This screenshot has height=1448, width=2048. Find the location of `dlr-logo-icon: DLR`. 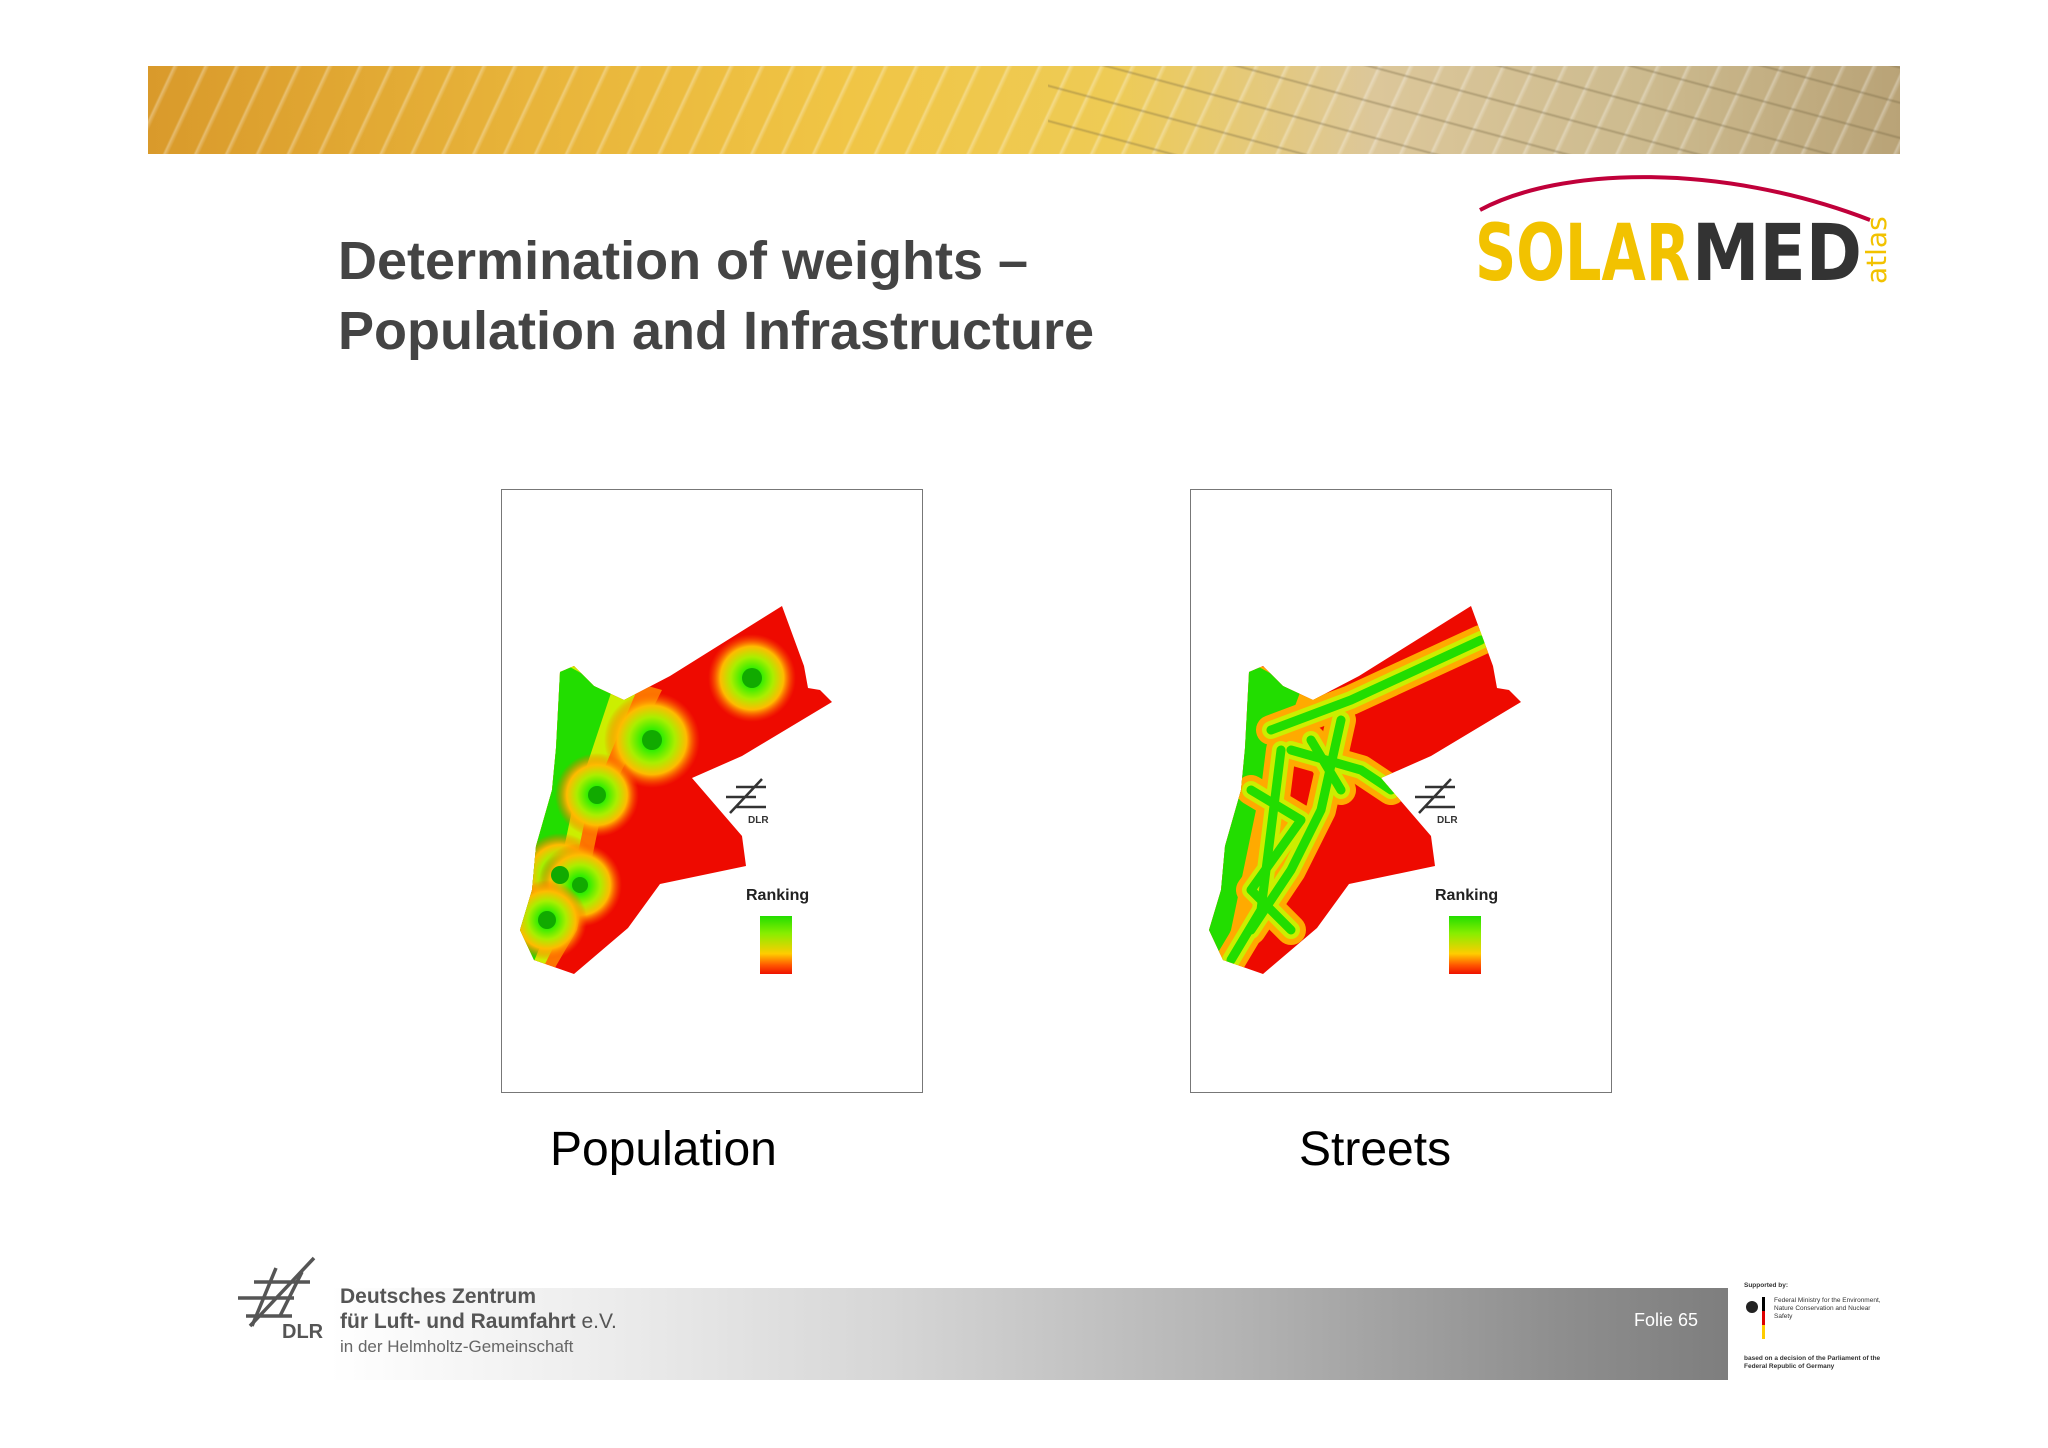

dlr-logo-icon: DLR is located at coordinates (281, 1298).